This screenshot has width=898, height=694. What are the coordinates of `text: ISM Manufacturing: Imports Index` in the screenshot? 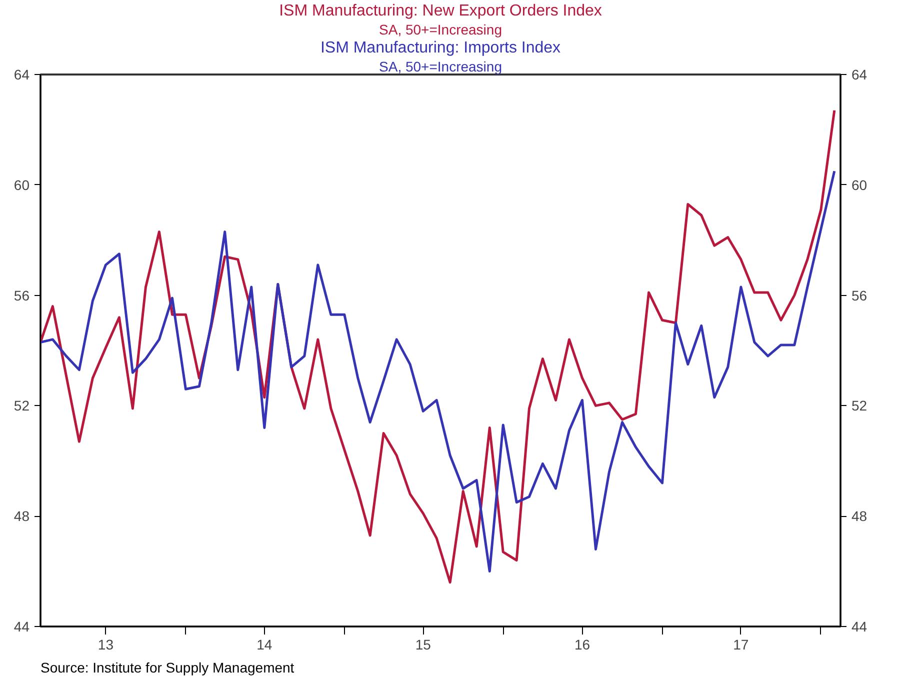 It's located at (440, 48).